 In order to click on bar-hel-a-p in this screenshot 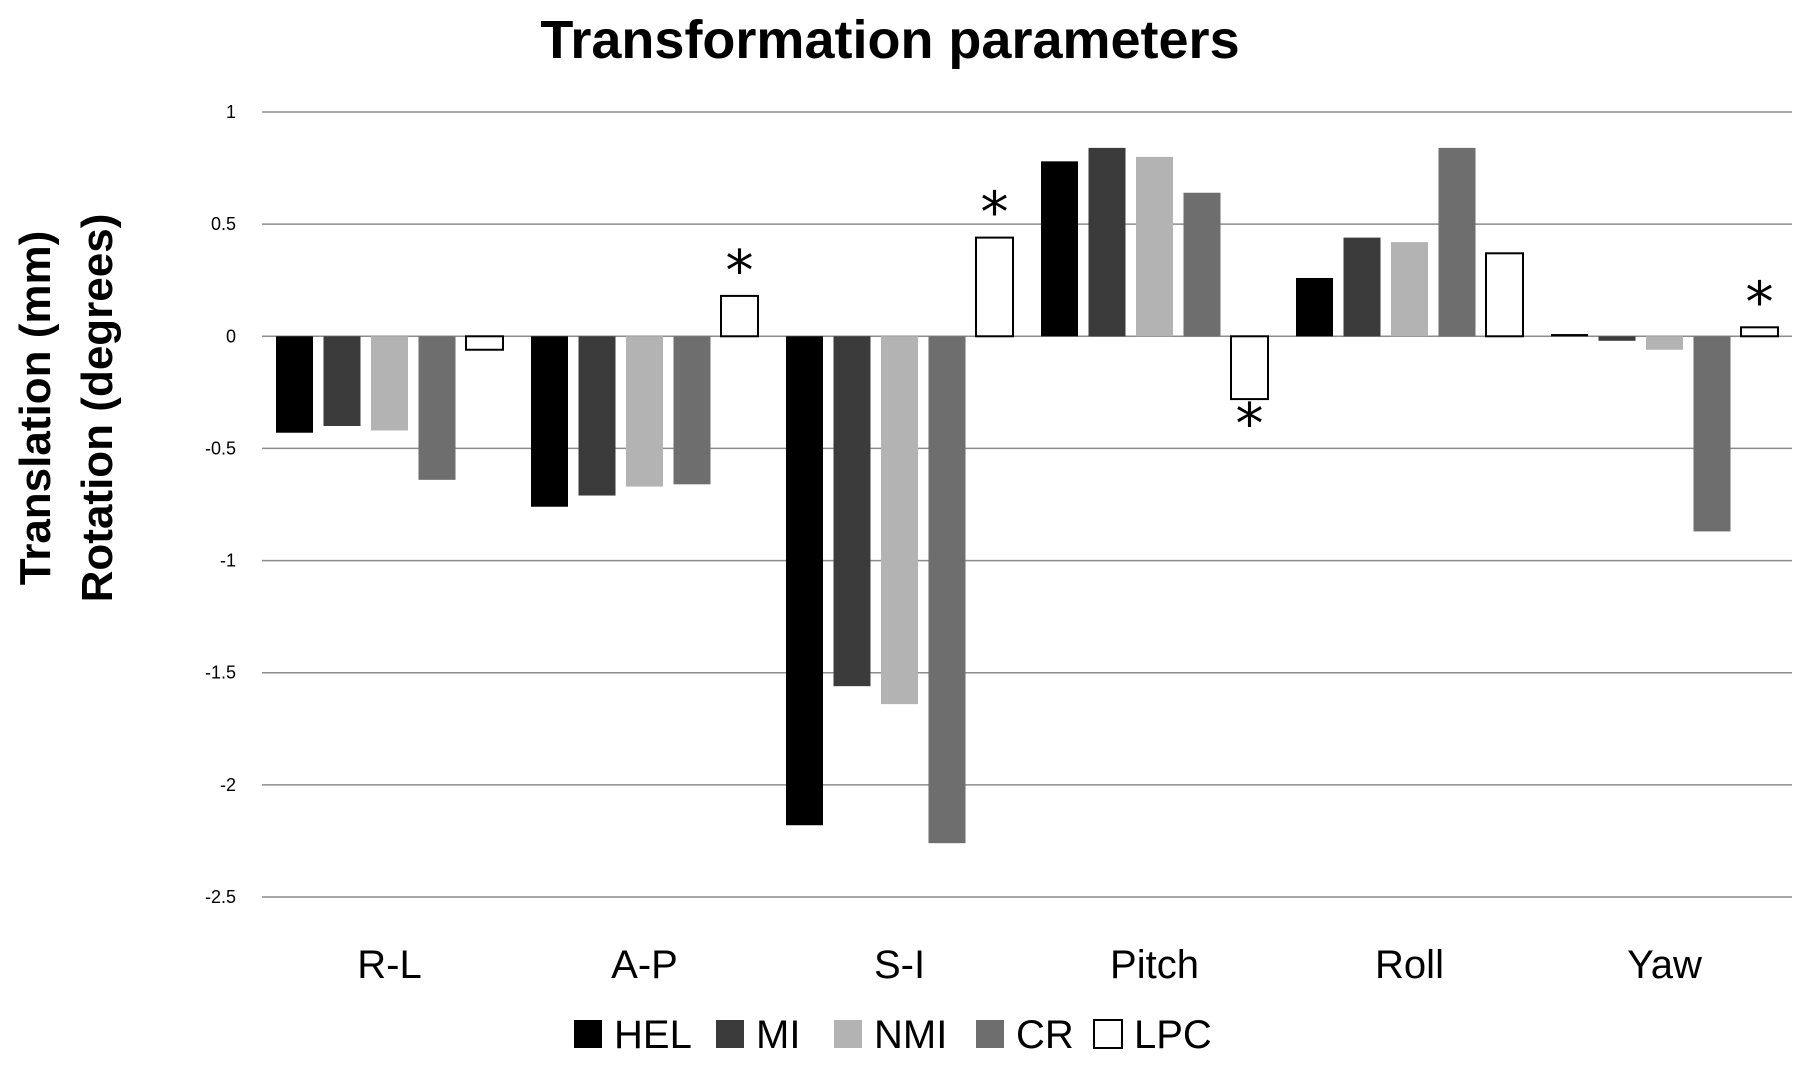, I will do `click(549, 421)`.